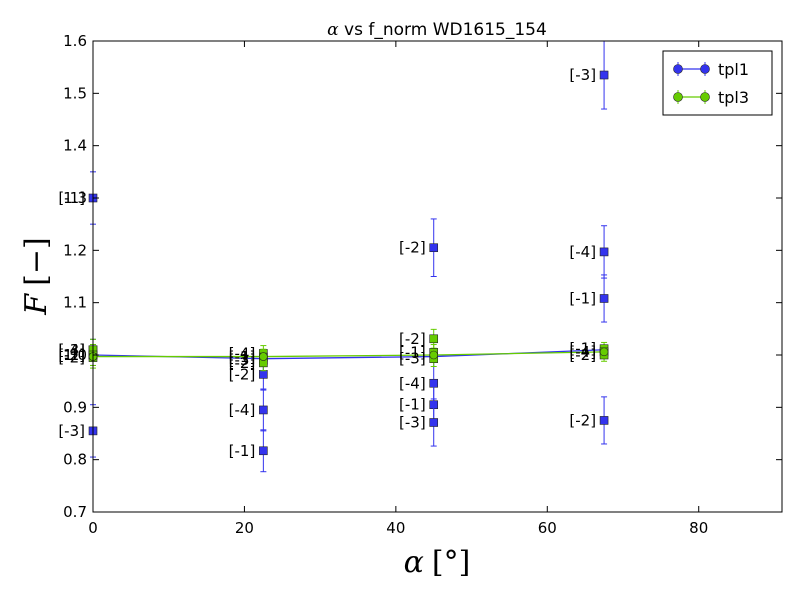  I want to click on chart-title-symbol: α, so click(333, 30).